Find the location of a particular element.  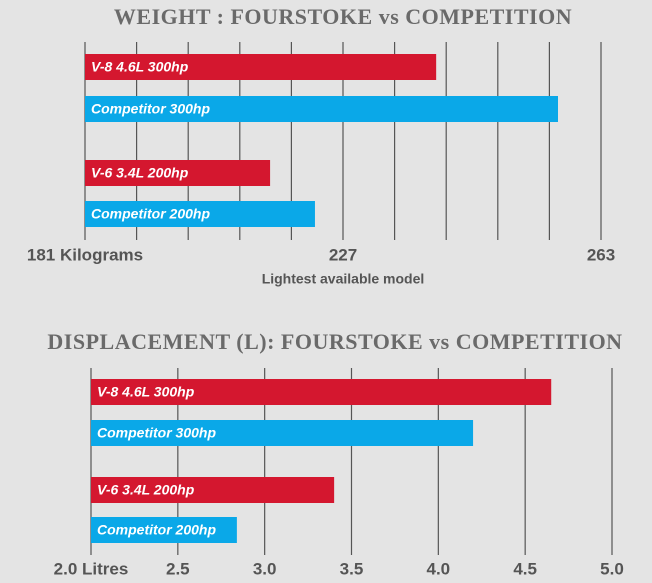

x-tick-label: 2.5 is located at coordinates (178, 568).